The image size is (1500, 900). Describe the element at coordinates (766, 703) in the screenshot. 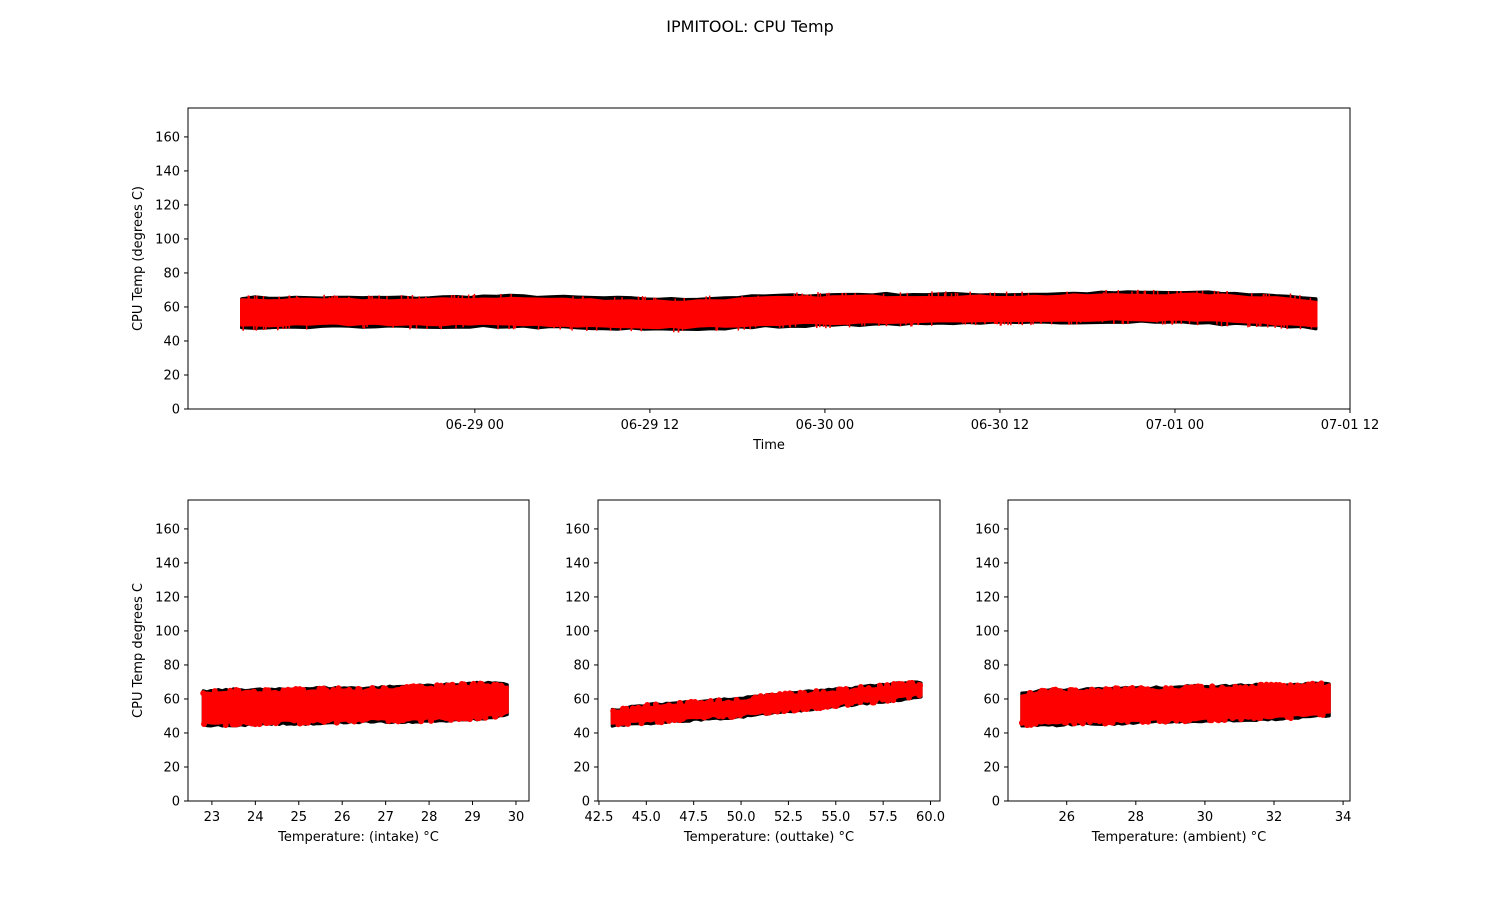

I see `series-outtake` at that location.